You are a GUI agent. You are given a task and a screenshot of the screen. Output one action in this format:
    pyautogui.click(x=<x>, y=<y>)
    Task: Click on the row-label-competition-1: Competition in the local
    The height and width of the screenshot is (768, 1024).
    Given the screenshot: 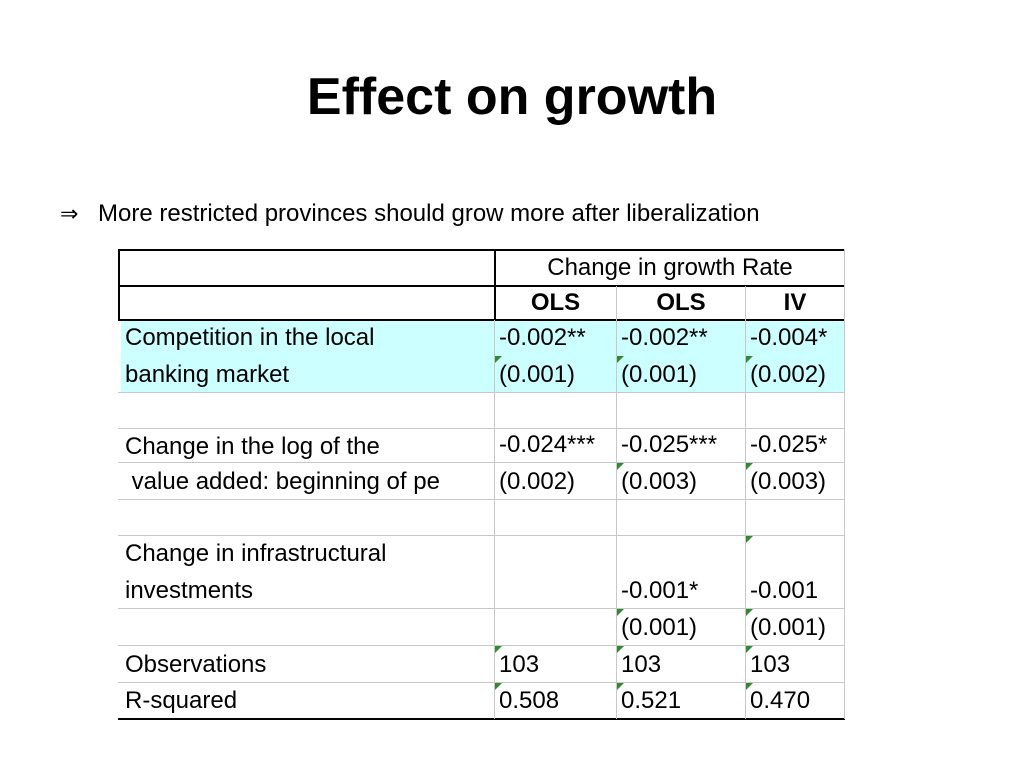 What is the action you would take?
    pyautogui.click(x=250, y=337)
    